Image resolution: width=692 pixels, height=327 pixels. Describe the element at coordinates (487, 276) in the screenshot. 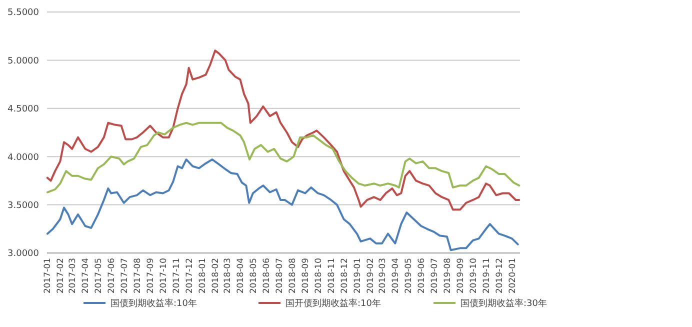

I see `x-tick-label: 2019-11` at that location.